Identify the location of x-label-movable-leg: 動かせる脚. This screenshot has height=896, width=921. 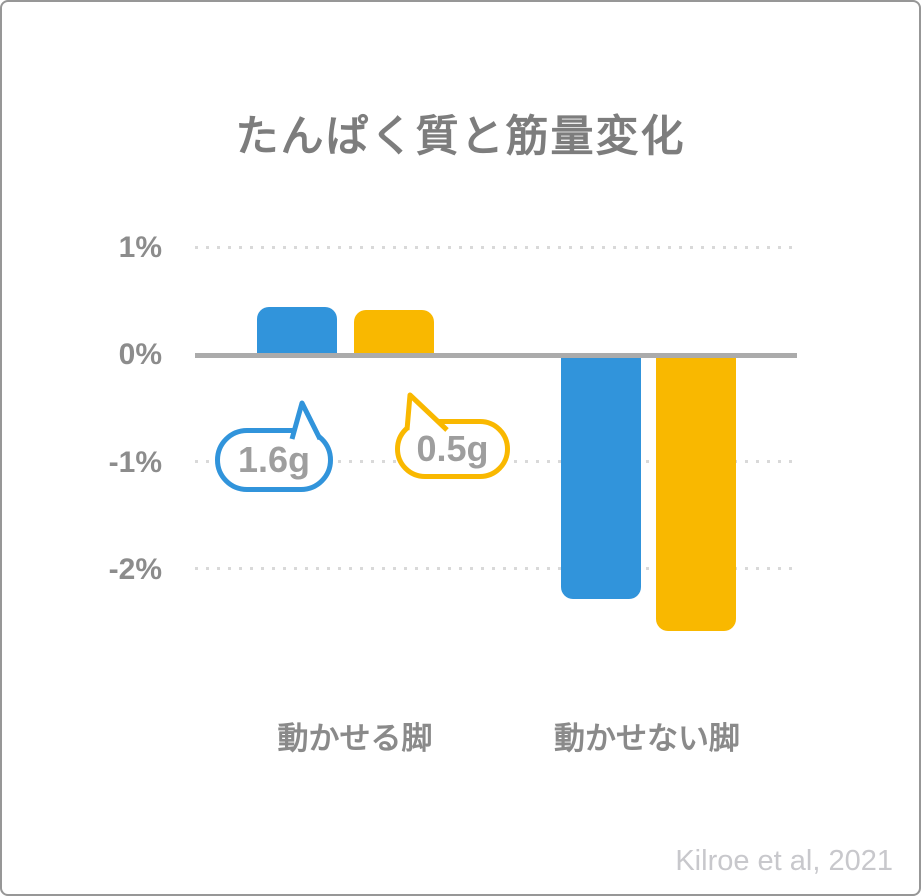
(355, 738).